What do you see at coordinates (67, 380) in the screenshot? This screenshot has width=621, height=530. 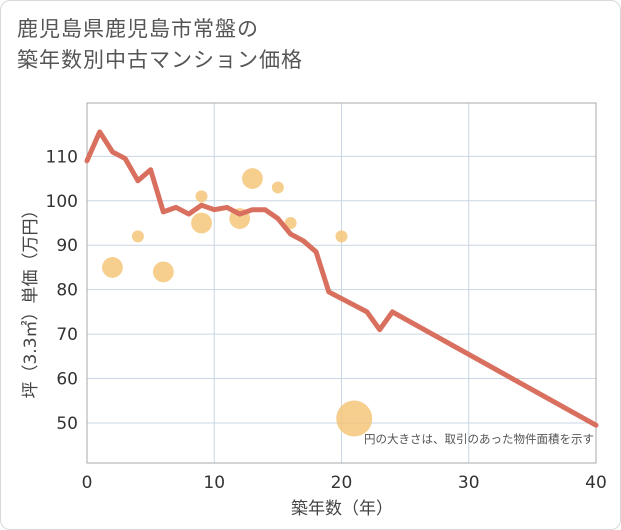 I see `y-tick-label: 60` at bounding box center [67, 380].